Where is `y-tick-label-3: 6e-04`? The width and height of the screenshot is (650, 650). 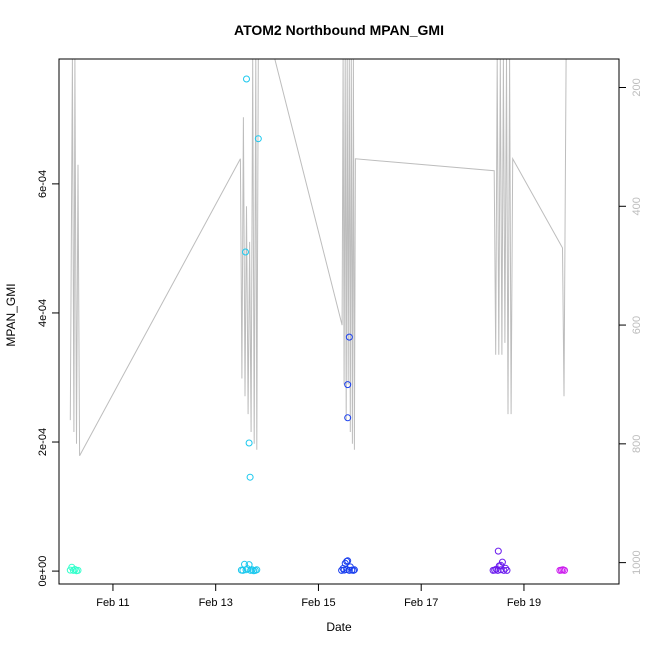 y-tick-label-3: 6e-04 is located at coordinates (43, 184).